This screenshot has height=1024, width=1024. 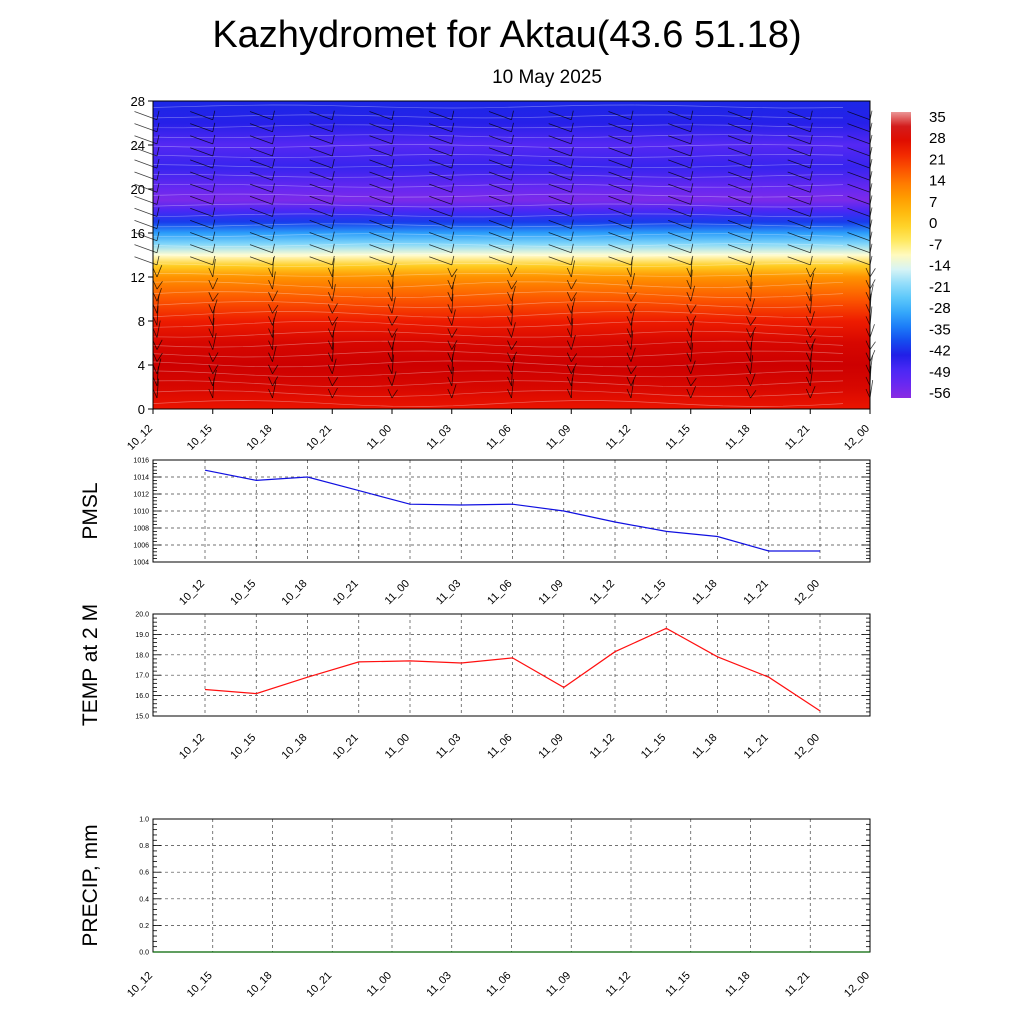 I want to click on x-tick-label: 10_18, so click(x=295, y=747).